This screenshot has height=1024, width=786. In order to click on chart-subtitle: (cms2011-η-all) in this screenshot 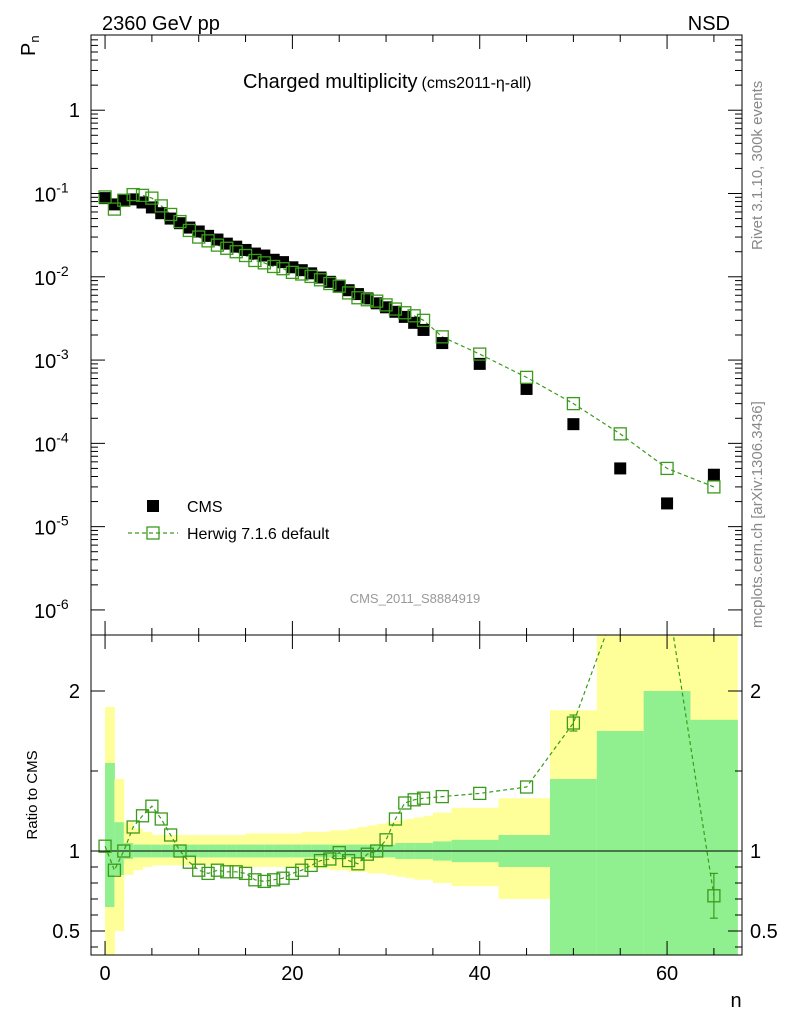, I will do `click(477, 83)`.